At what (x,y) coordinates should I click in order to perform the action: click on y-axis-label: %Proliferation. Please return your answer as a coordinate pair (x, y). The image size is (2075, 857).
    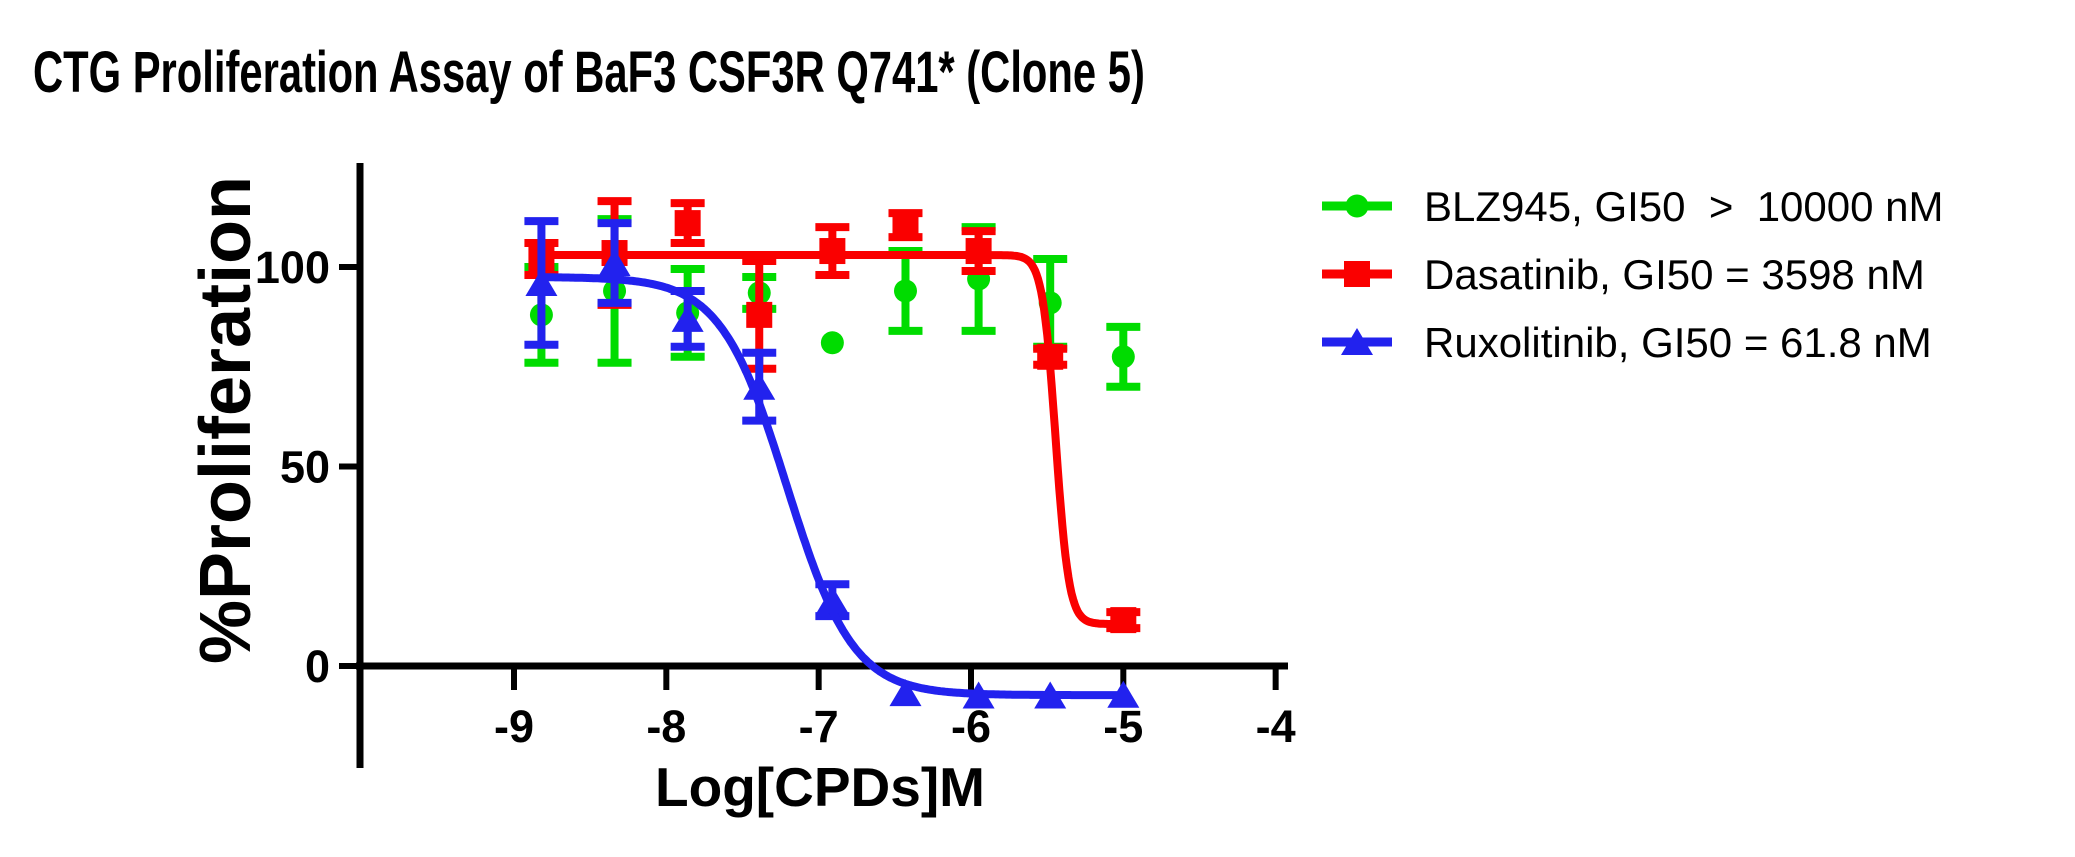
    Looking at the image, I should click on (226, 420).